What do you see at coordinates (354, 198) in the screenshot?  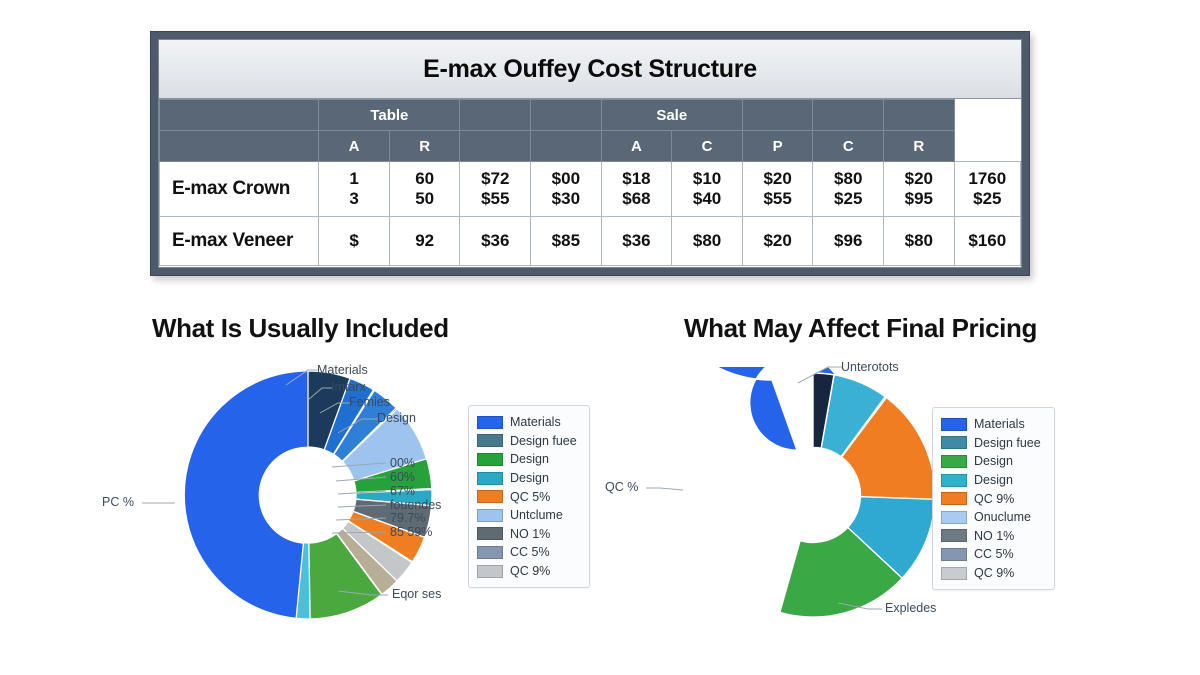 I see `cell-line-2: 3` at bounding box center [354, 198].